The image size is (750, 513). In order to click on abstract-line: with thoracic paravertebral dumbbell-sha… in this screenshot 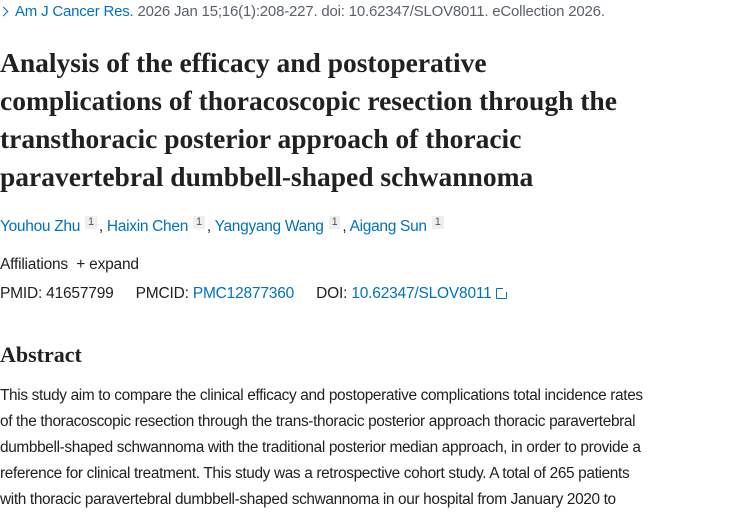, I will do `click(308, 499)`.